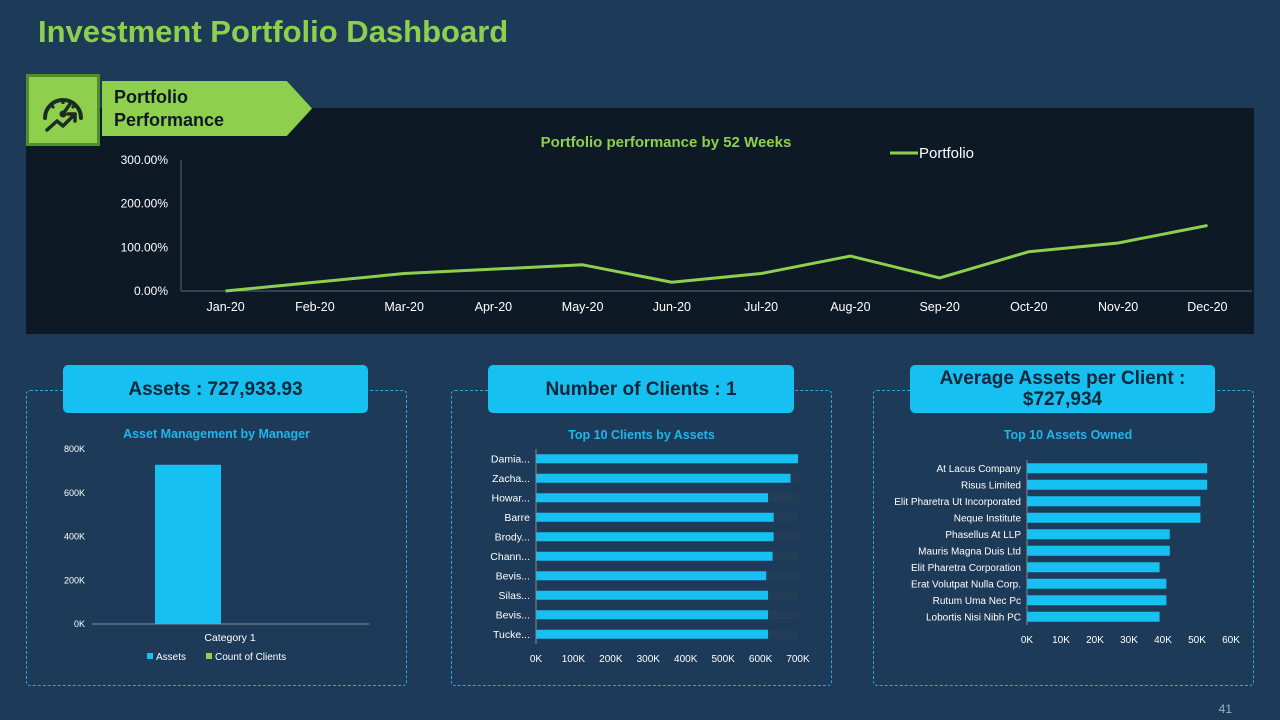 The height and width of the screenshot is (720, 1280). What do you see at coordinates (230, 638) in the screenshot?
I see `x-tick-label: Category 1` at bounding box center [230, 638].